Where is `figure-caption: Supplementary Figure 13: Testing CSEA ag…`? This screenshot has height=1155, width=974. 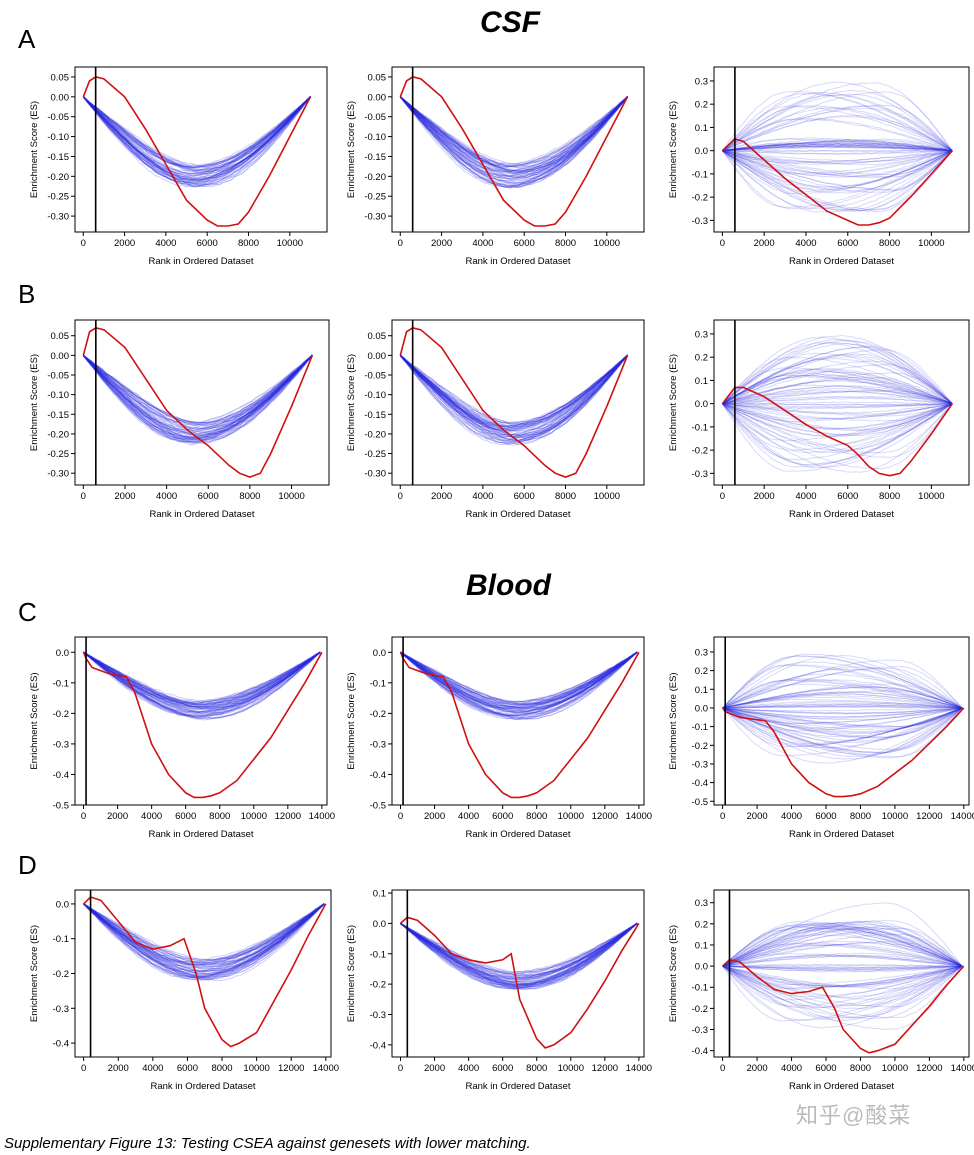
figure-caption: Supplementary Figure 13: Testing CSEA ag… is located at coordinates (267, 1143).